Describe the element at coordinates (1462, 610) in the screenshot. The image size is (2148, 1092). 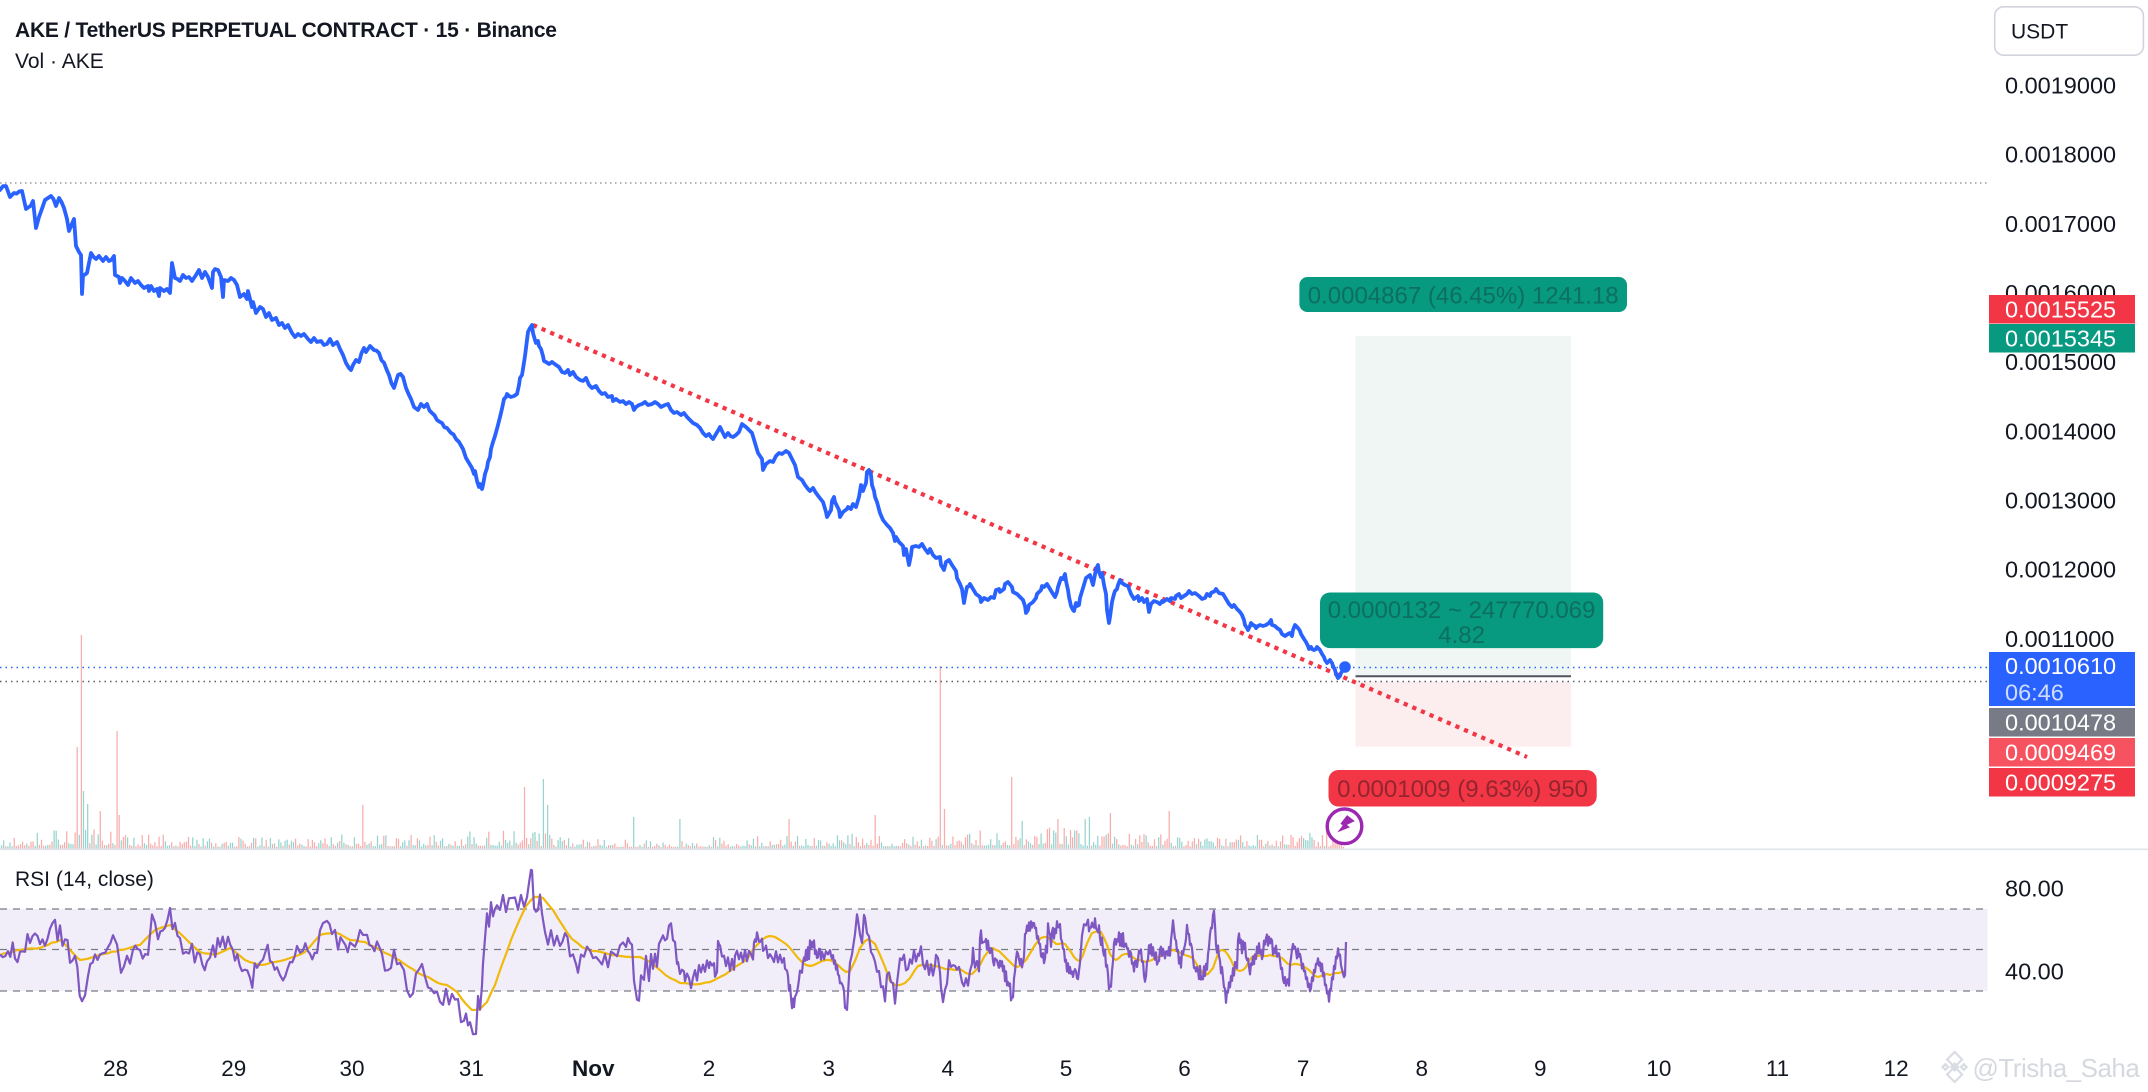
I see `svg-text: 0.0000132 ~ 247770.069` at that location.